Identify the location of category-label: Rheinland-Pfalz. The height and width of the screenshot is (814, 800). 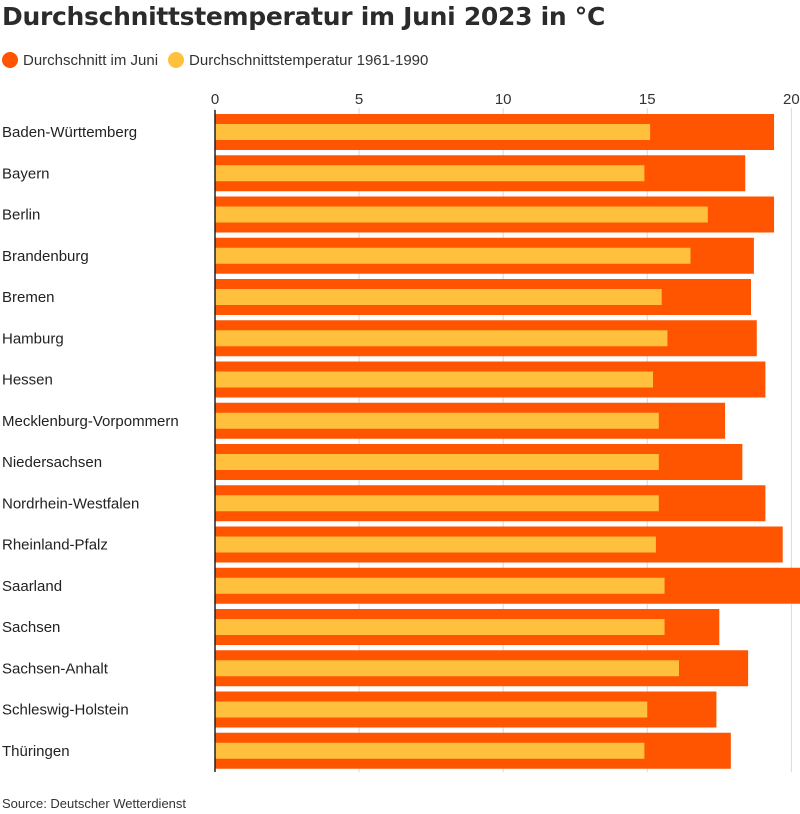
(55, 545).